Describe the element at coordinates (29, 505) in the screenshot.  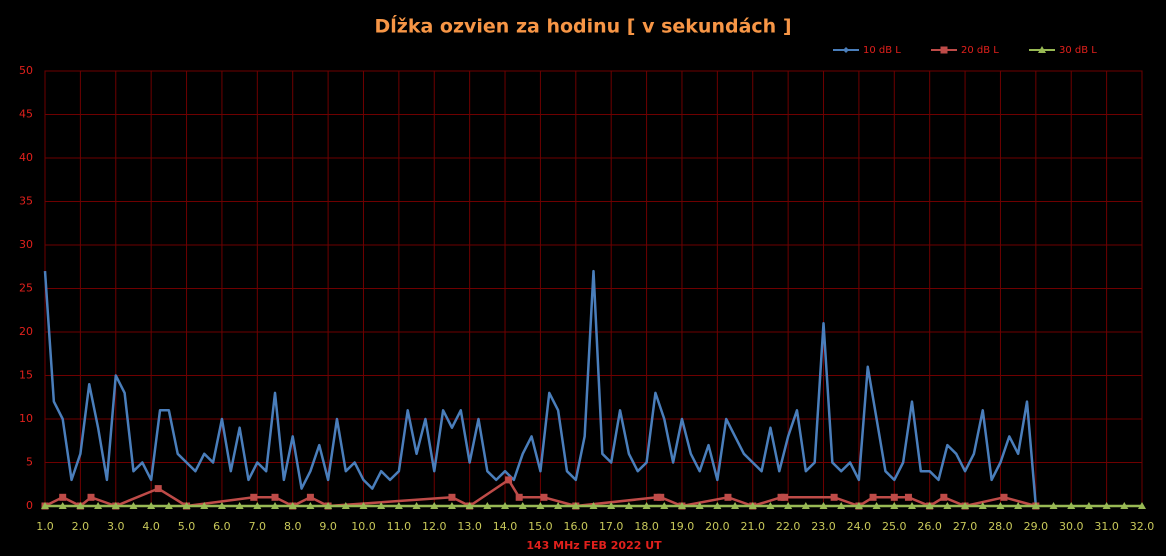
I see `y-tick-label: 0` at that location.